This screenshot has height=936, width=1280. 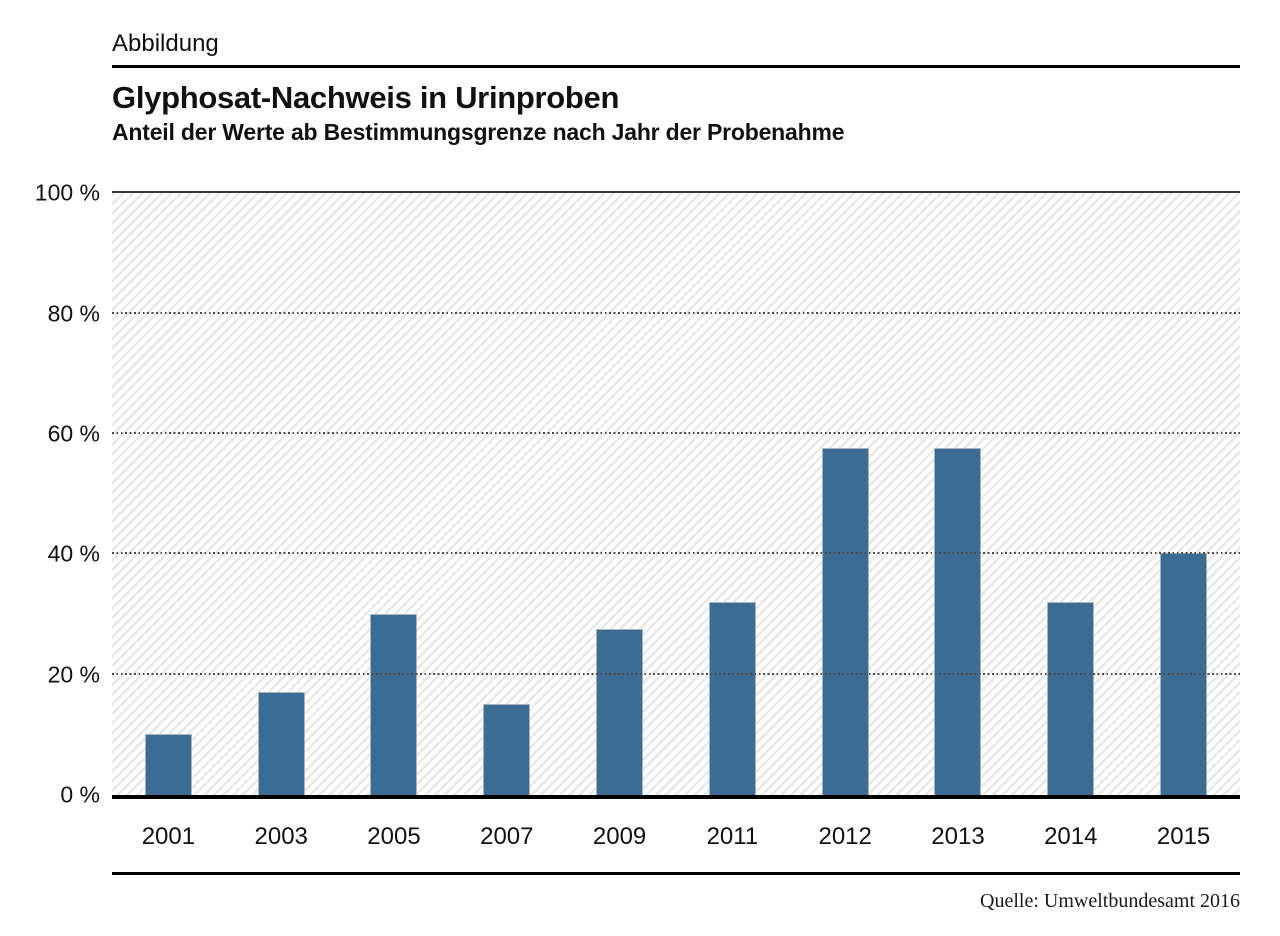 I want to click on bar-slot-2001, so click(x=168, y=494).